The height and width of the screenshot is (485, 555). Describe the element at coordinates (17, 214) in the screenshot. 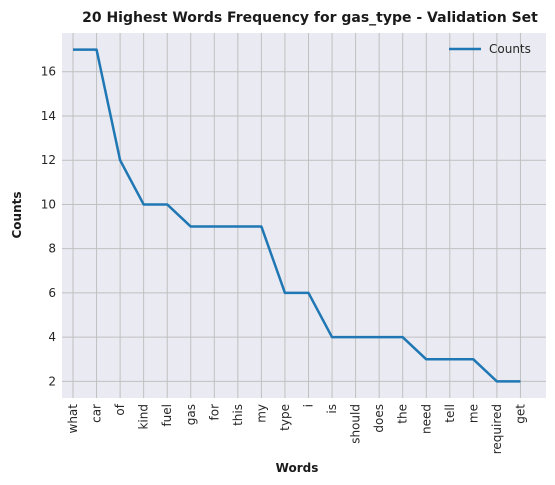

I see `y-axis-label: Counts` at that location.